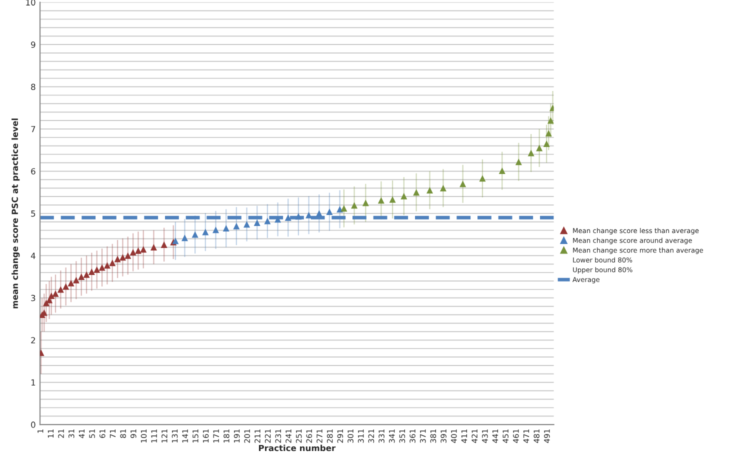  What do you see at coordinates (33, 45) in the screenshot?
I see `y-tick-label: 9` at bounding box center [33, 45].